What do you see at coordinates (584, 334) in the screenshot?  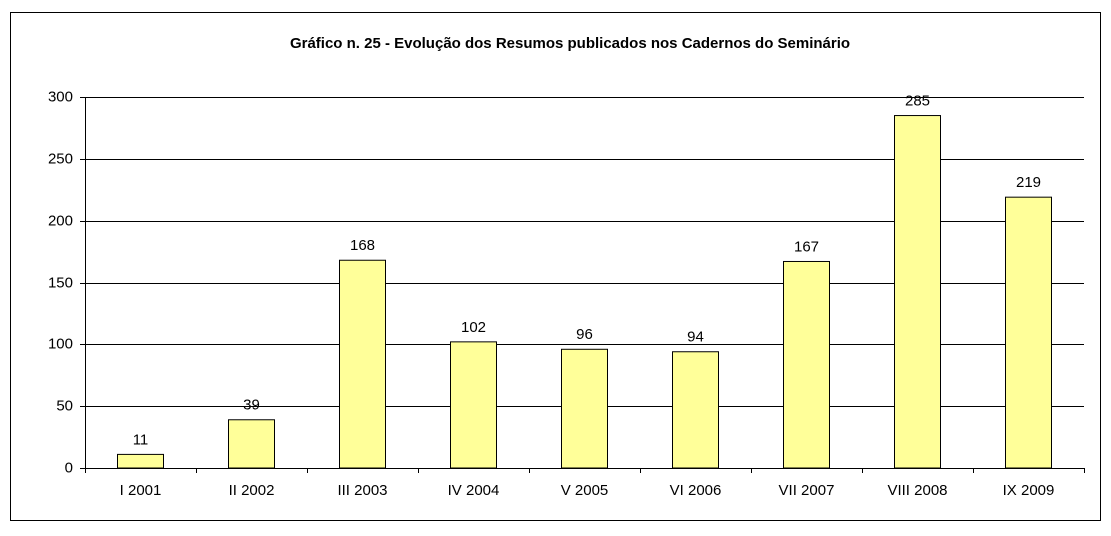 I see `data-label: 96` at bounding box center [584, 334].